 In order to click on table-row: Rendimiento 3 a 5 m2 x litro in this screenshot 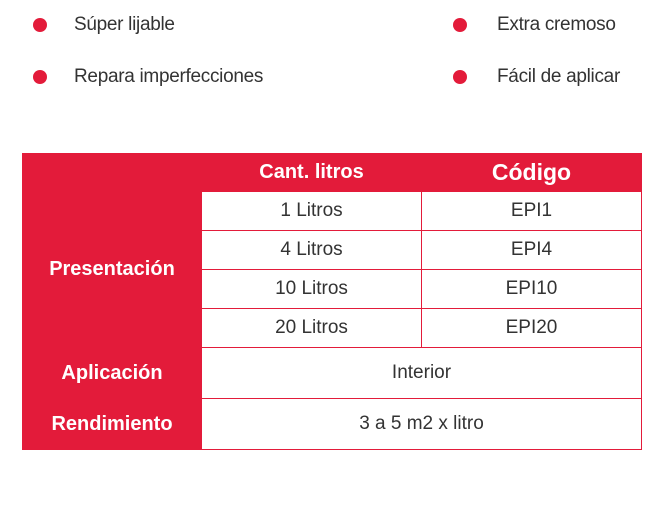, I will do `click(332, 424)`.